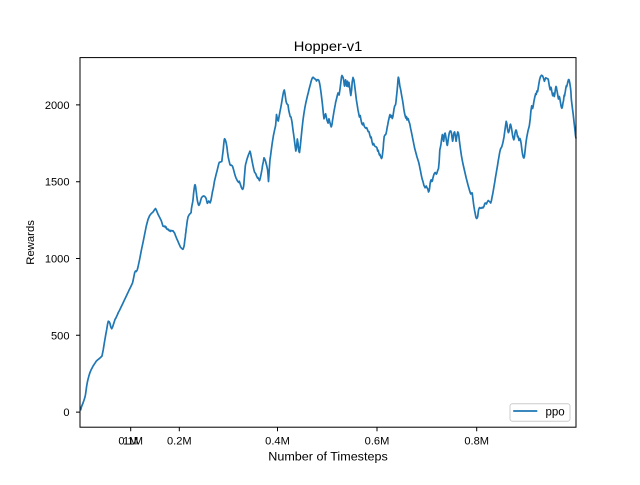  I want to click on svg-text: 1M, so click(130, 441).